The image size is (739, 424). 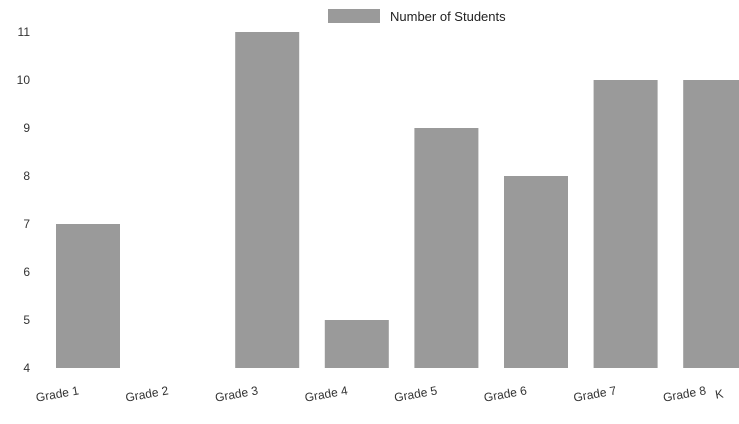 What do you see at coordinates (57, 393) in the screenshot?
I see `x-tick-label: Grade 1` at bounding box center [57, 393].